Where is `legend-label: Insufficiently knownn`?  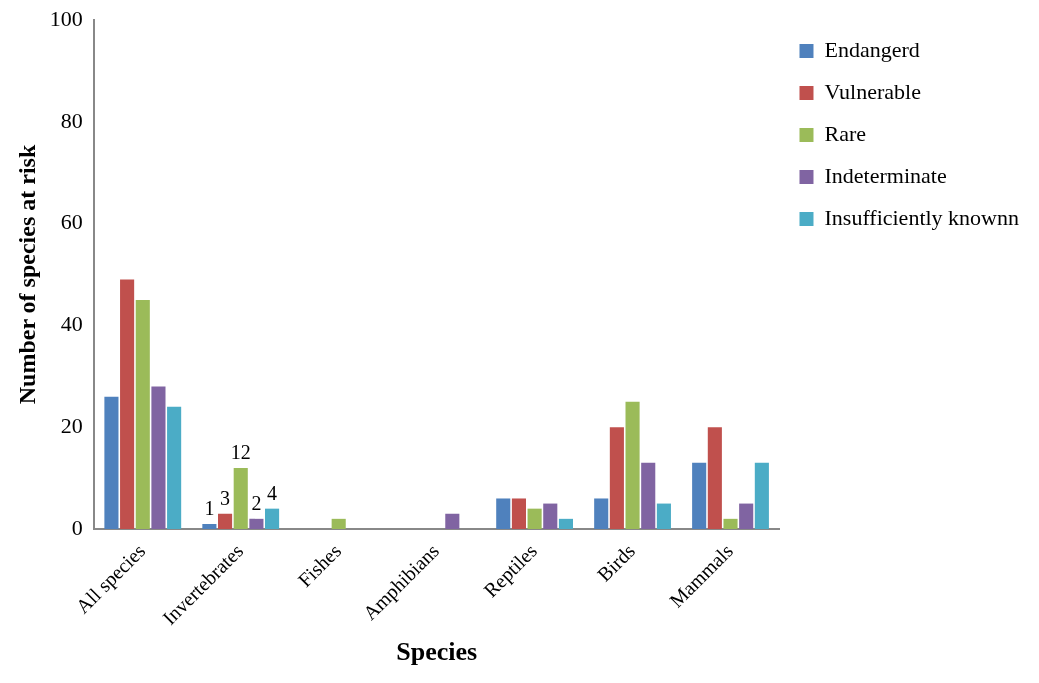
legend-label: Insufficiently knownn is located at coordinates (922, 217).